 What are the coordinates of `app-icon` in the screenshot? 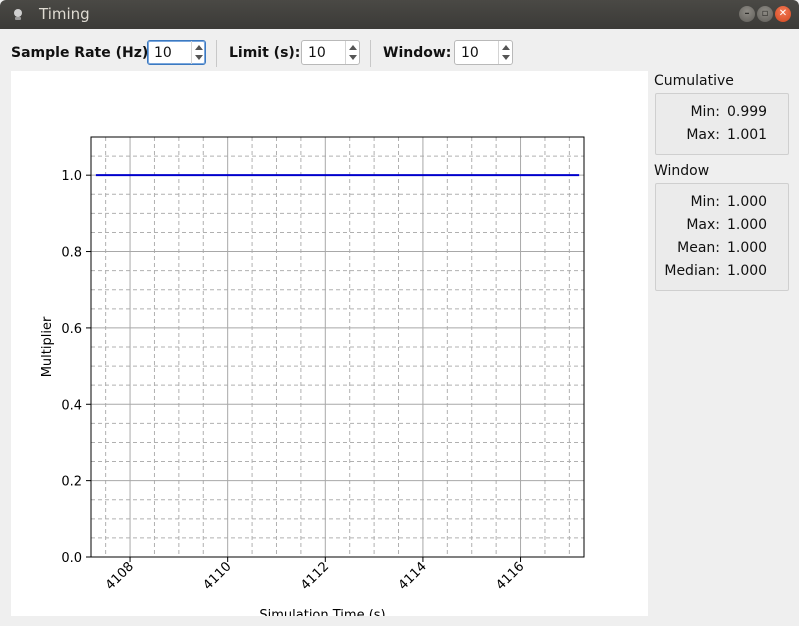 It's located at (18, 14).